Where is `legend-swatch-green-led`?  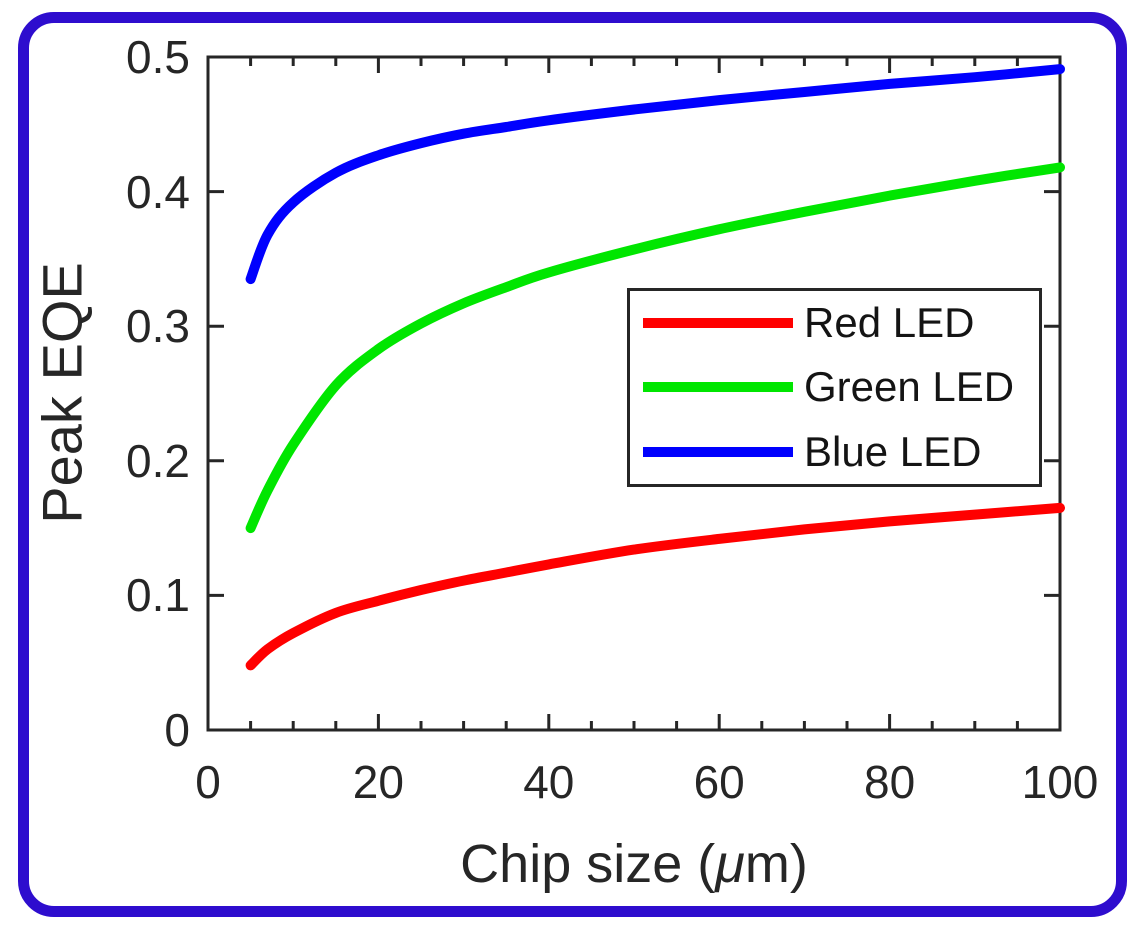 legend-swatch-green-led is located at coordinates (718, 387).